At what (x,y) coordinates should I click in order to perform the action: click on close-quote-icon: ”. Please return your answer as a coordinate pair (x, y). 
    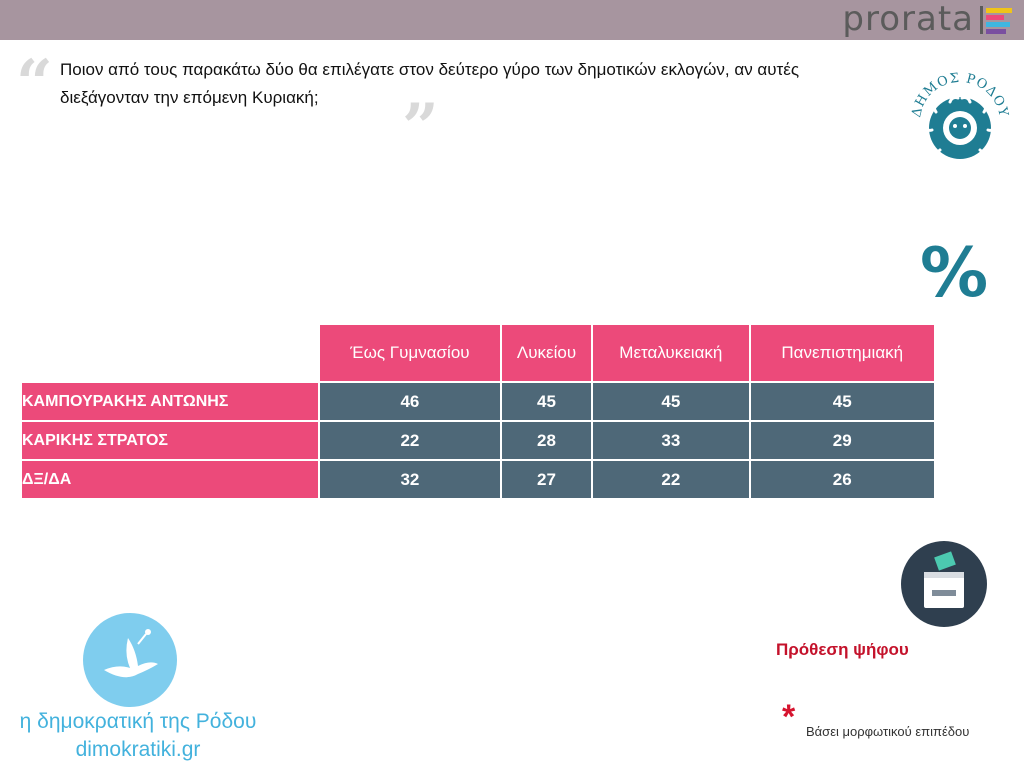
    Looking at the image, I should click on (420, 127).